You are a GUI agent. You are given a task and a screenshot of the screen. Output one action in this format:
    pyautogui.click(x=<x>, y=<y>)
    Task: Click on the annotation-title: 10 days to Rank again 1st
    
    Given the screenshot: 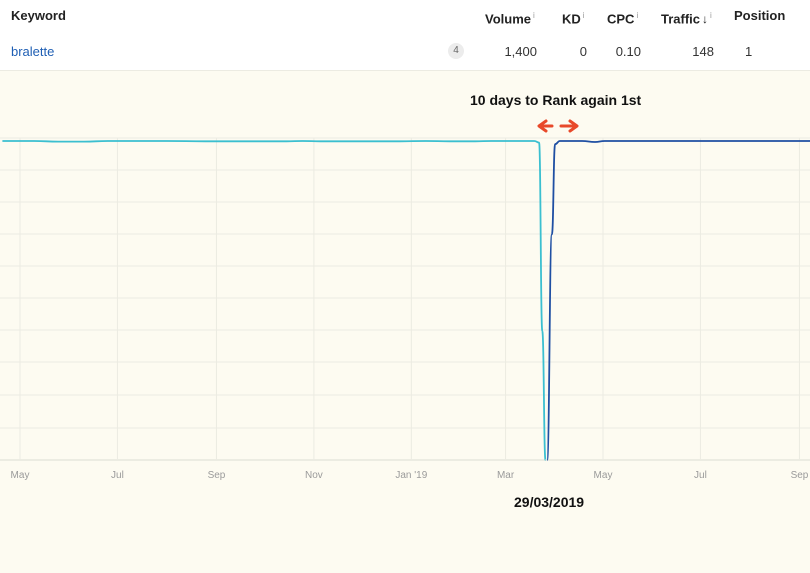 What is the action you would take?
    pyautogui.click(x=556, y=100)
    